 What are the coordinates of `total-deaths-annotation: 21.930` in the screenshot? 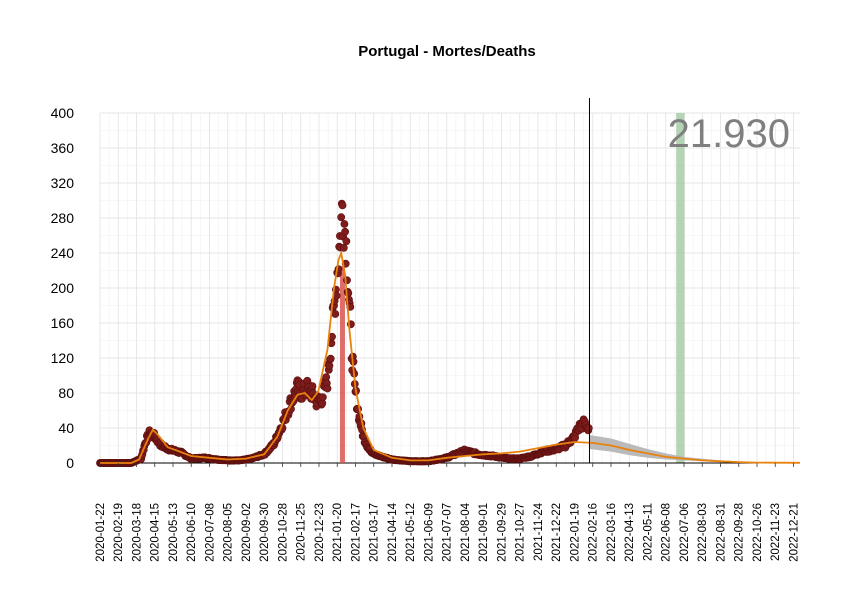 It's located at (729, 134).